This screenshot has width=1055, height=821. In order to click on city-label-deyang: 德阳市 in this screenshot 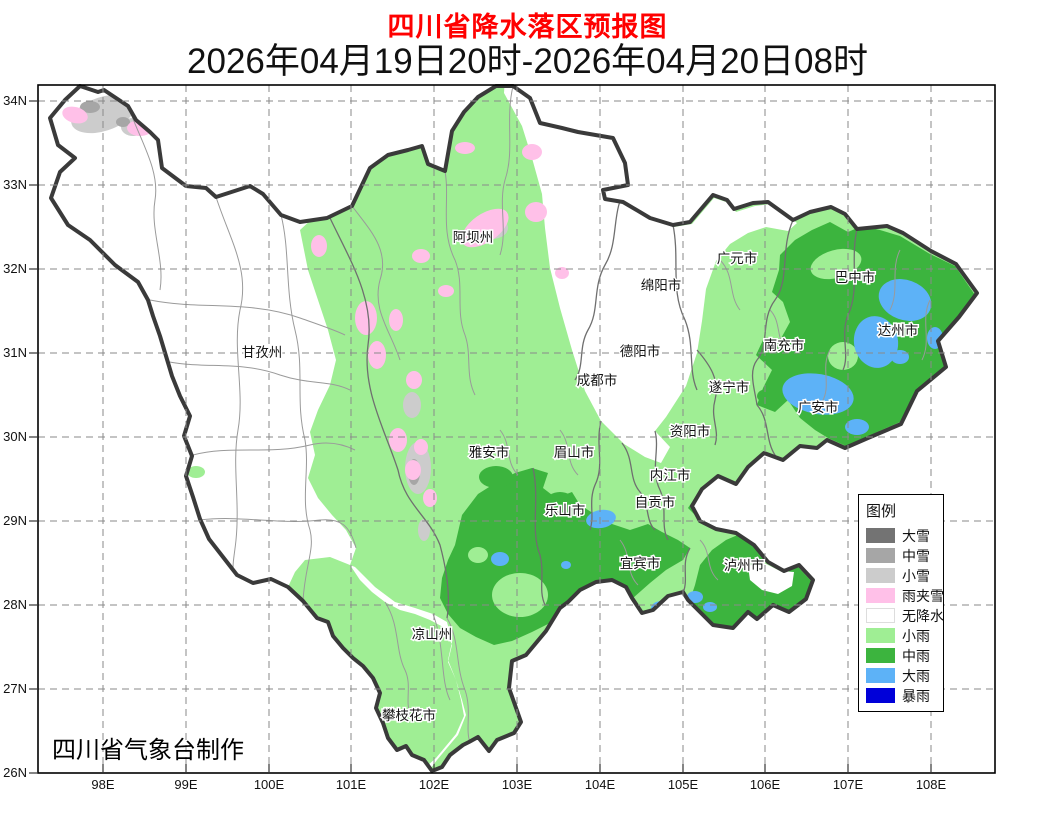, I will do `click(640, 351)`.